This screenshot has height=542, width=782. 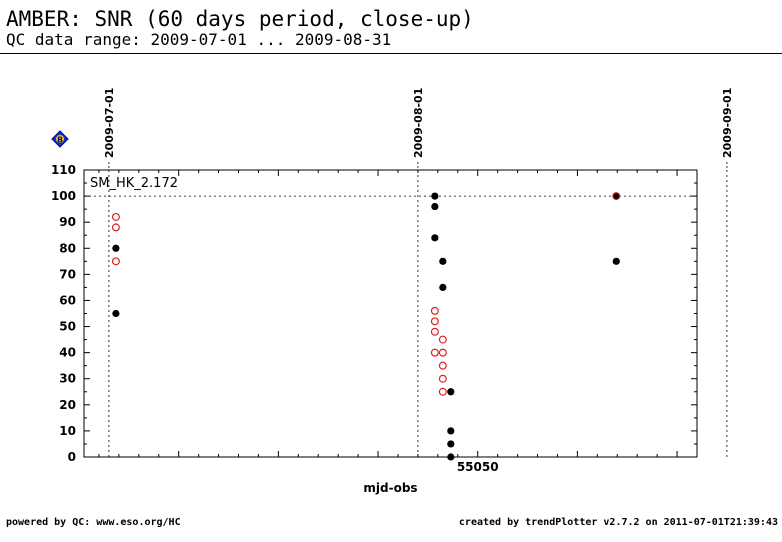 I want to click on y-tick-label: 100, so click(x=63, y=196).